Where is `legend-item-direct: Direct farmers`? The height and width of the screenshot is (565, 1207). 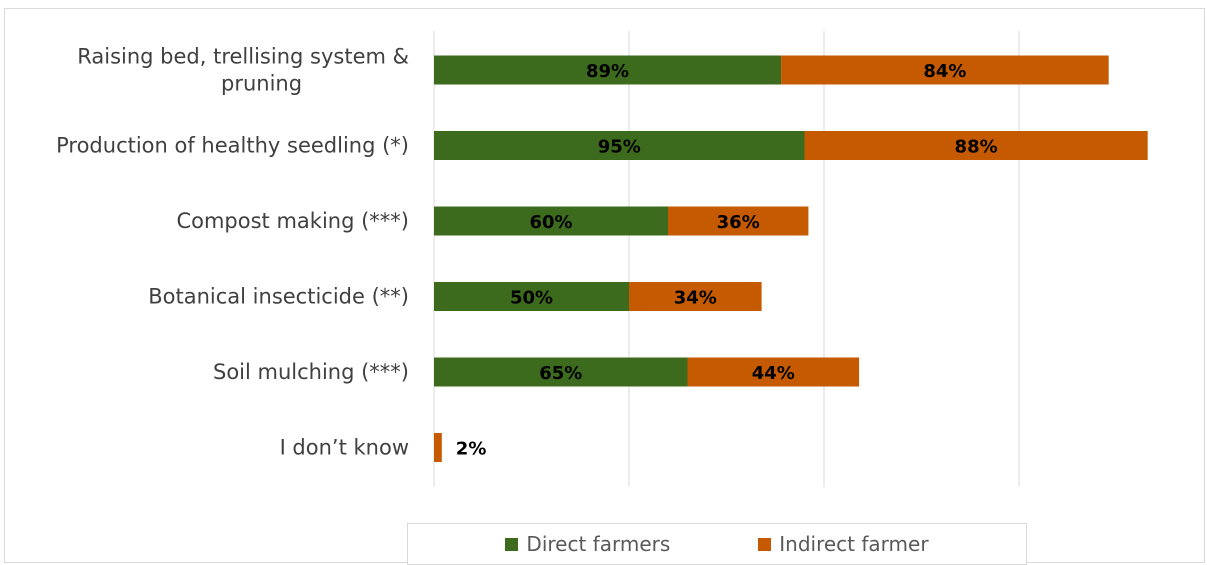
legend-item-direct: Direct farmers is located at coordinates (587, 544).